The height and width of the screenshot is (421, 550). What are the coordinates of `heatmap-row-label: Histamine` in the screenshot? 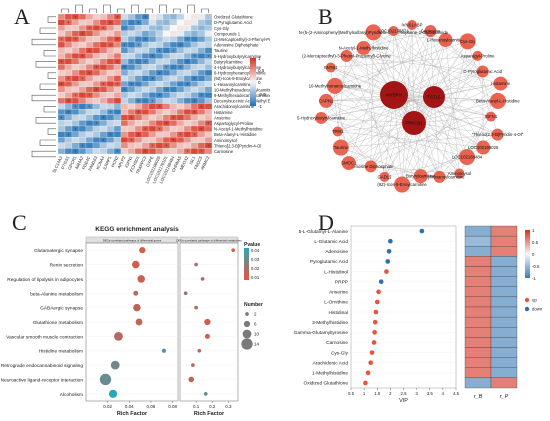 It's located at (223, 112).